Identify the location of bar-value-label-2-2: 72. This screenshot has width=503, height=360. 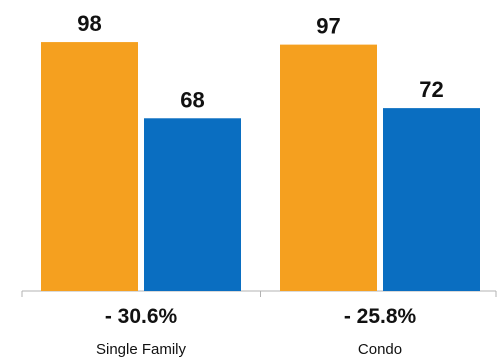
(431, 89).